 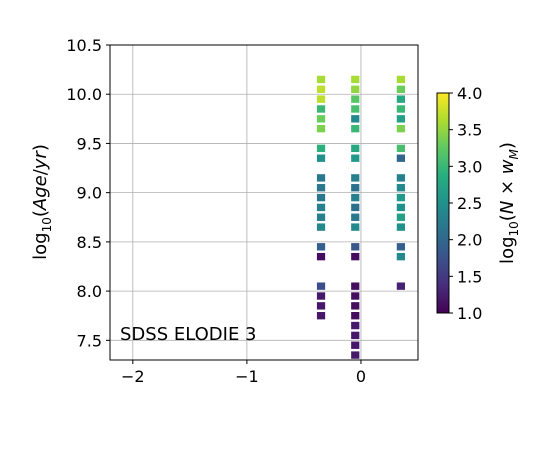 I want to click on colorbar-tick-label: 4.0, so click(x=469, y=93).